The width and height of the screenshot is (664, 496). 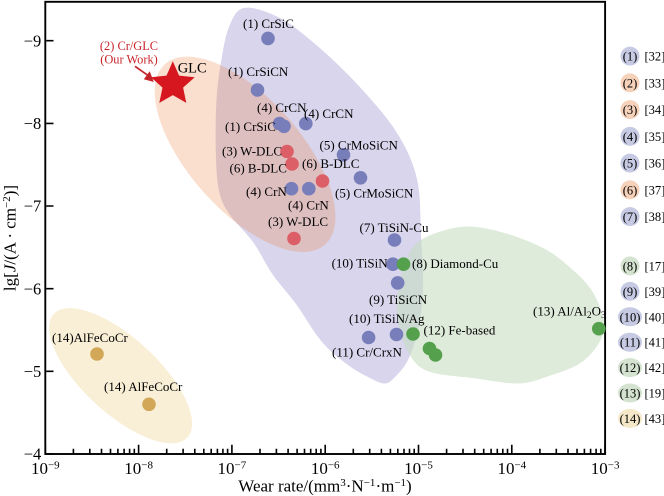 I want to click on svg-text: [34], so click(x=654, y=110).